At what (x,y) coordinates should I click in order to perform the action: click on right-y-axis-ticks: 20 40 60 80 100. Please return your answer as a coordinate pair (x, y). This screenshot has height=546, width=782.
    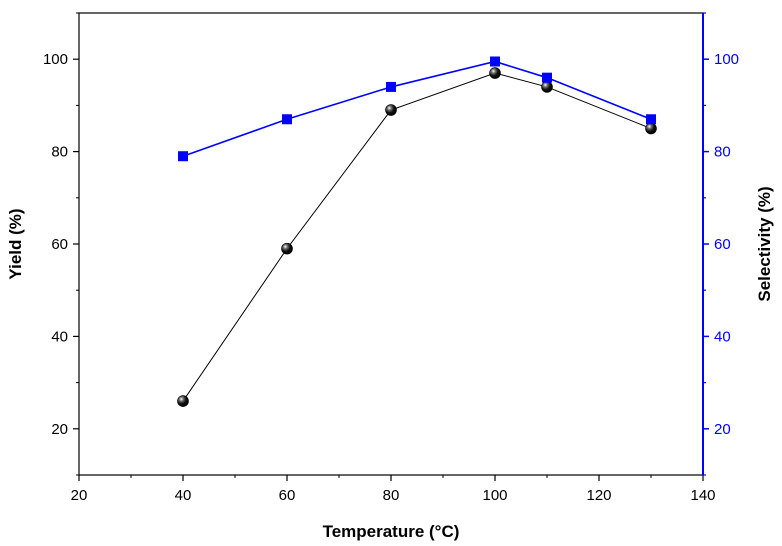
    Looking at the image, I should click on (721, 244).